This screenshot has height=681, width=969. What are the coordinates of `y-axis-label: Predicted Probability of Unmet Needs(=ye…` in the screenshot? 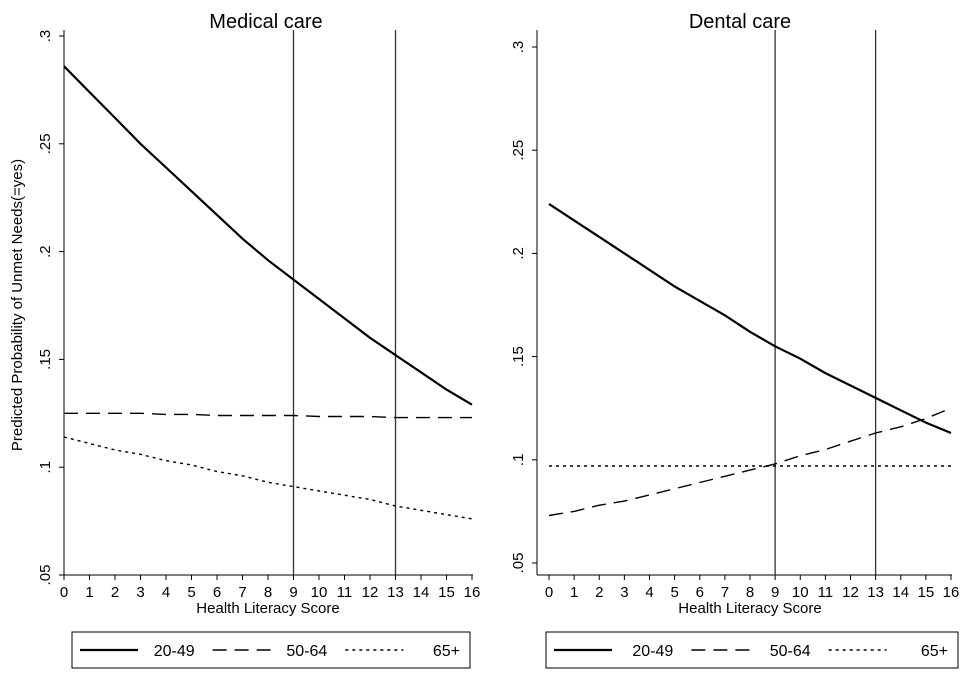 It's located at (17, 305).